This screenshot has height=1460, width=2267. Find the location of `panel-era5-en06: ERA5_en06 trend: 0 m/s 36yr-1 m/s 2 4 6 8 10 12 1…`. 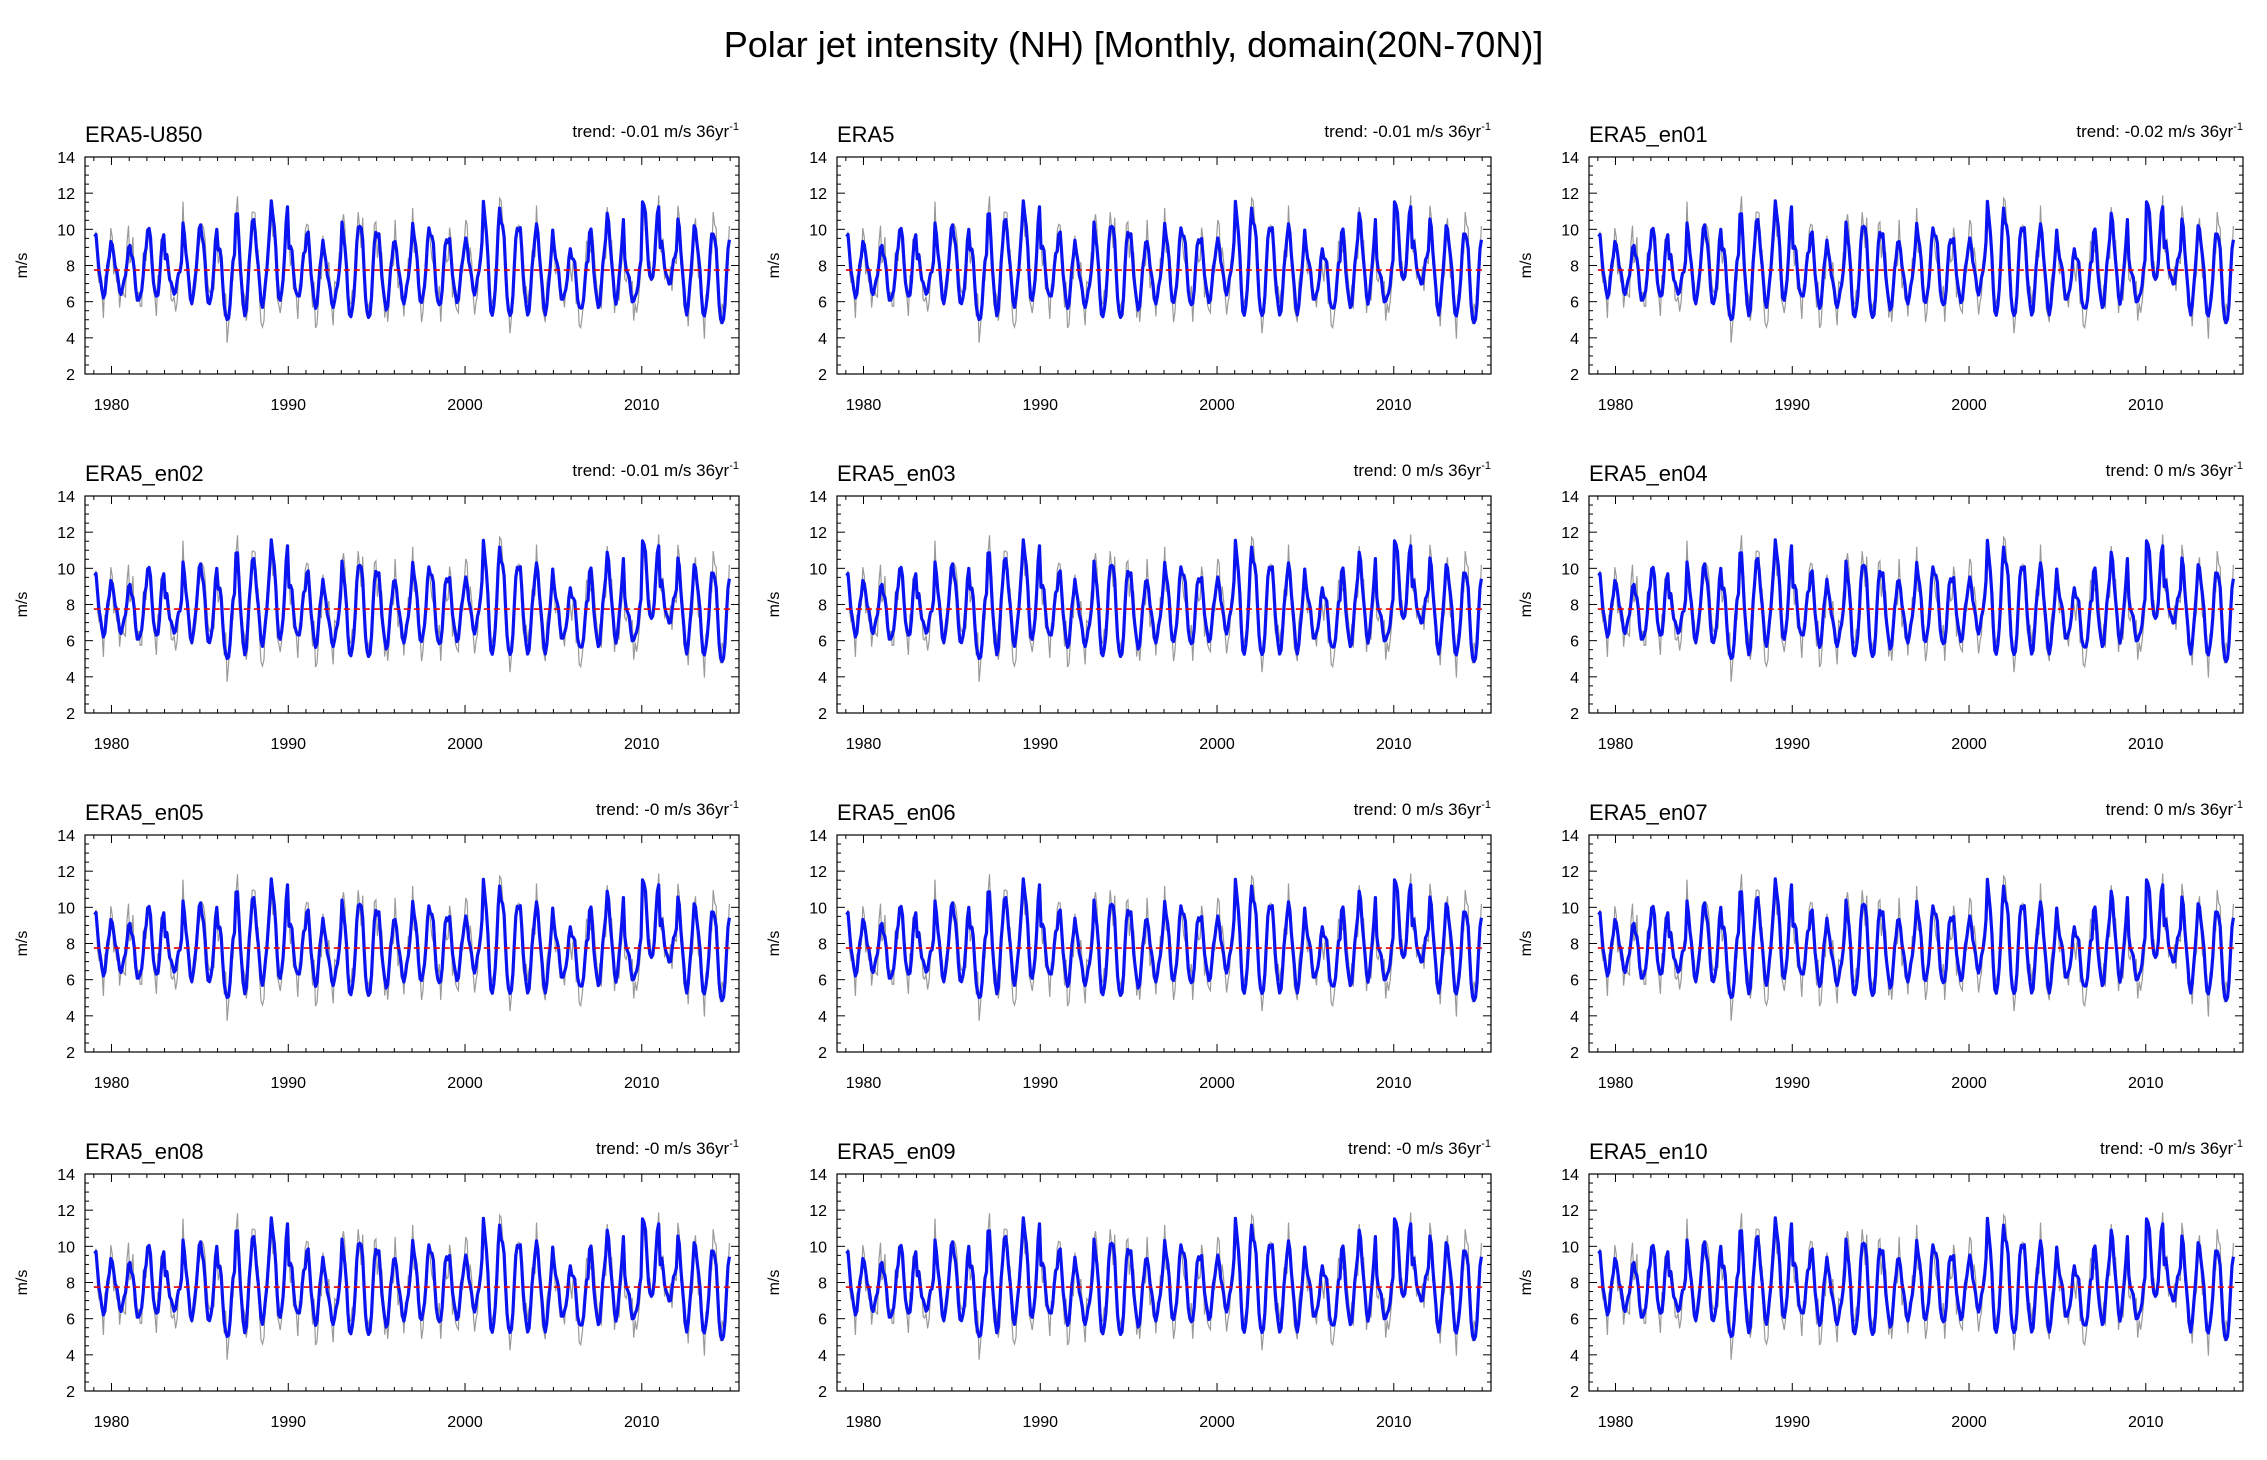

panel-era5-en06: ERA5_en06 trend: 0 m/s 36yr-1 m/s 2 4 6 8 10 12 1… is located at coordinates (1129, 945).